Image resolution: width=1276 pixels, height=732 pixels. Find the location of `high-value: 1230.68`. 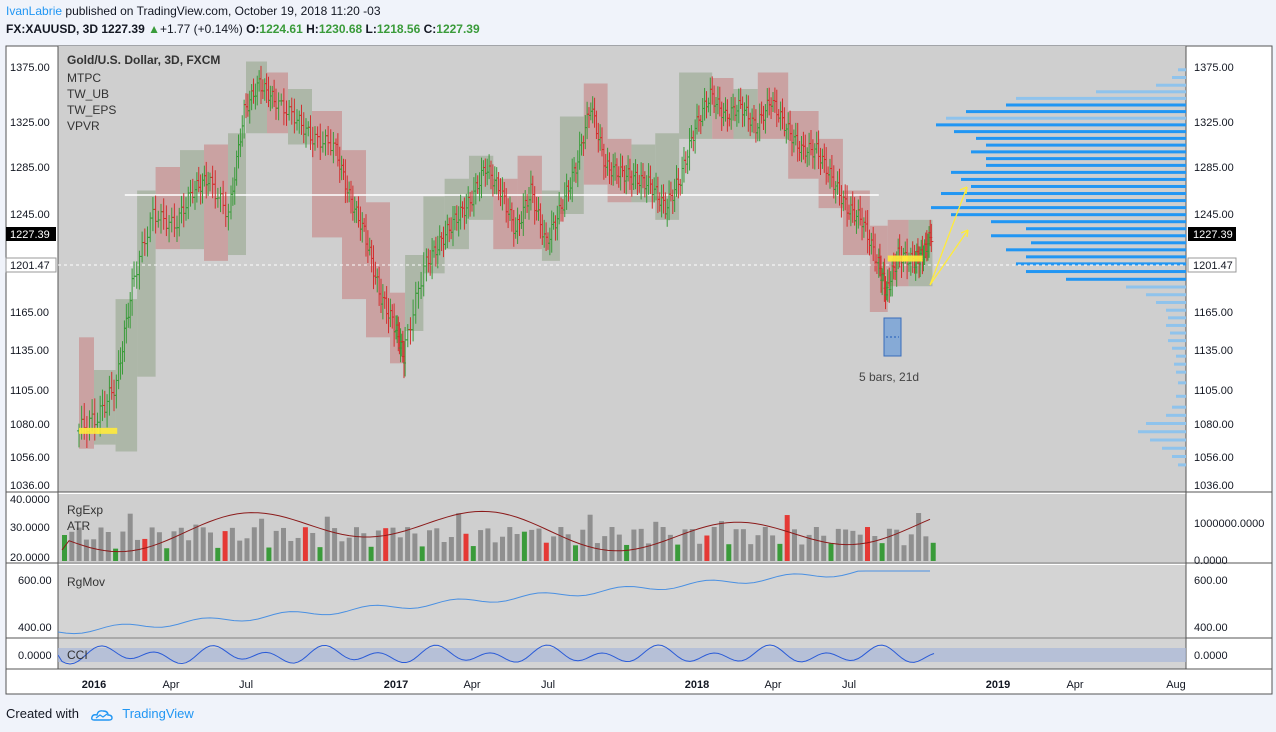

high-value: 1230.68 is located at coordinates (340, 29).